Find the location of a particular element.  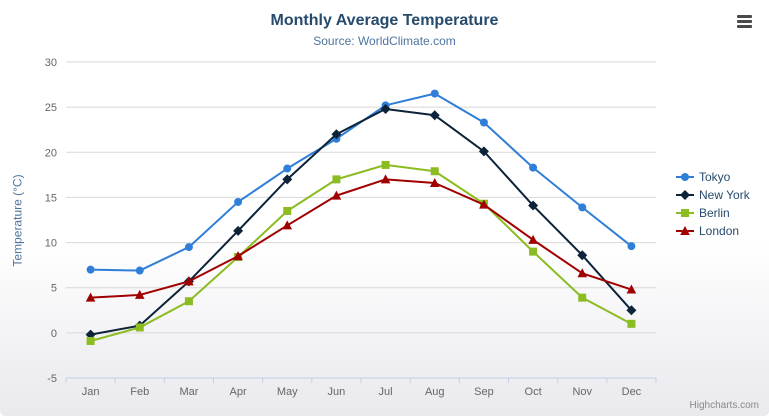

x-axis-label: Sep is located at coordinates (484, 392).